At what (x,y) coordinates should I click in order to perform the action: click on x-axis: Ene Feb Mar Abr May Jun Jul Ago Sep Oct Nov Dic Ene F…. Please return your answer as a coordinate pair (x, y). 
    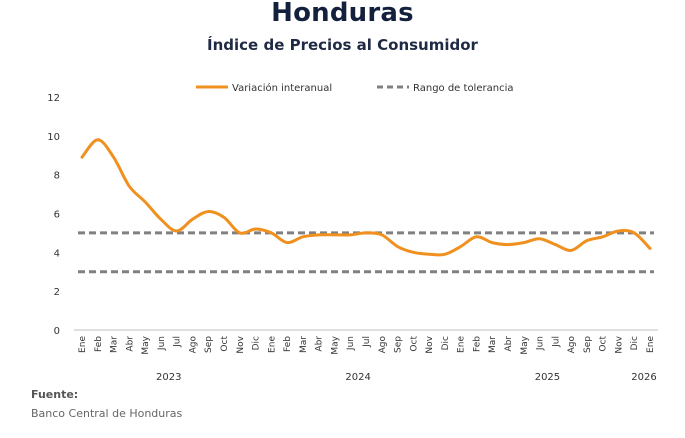
    Looking at the image, I should click on (367, 359).